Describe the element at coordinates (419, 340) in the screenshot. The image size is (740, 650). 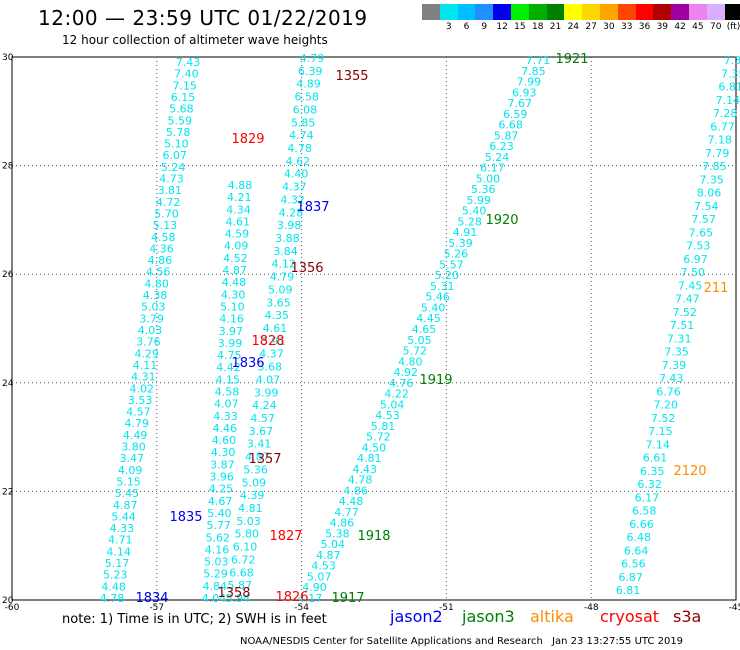
I see `wave-height-value: 5.05` at that location.